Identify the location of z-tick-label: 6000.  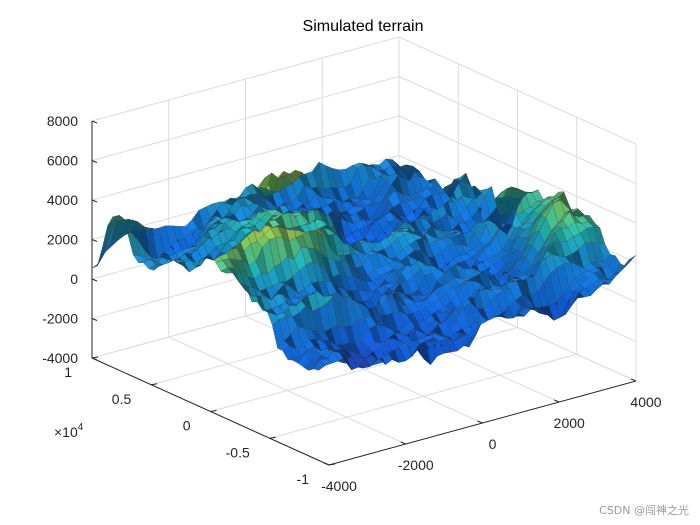
(62, 161).